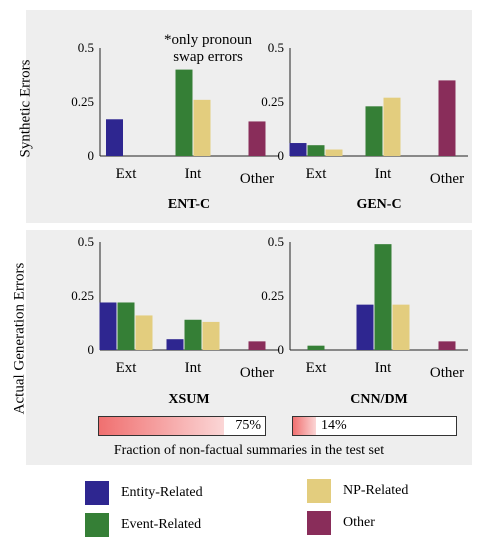 The width and height of the screenshot is (488, 555). What do you see at coordinates (276, 47) in the screenshot?
I see `chart-1-ytick-label: 0.5` at bounding box center [276, 47].